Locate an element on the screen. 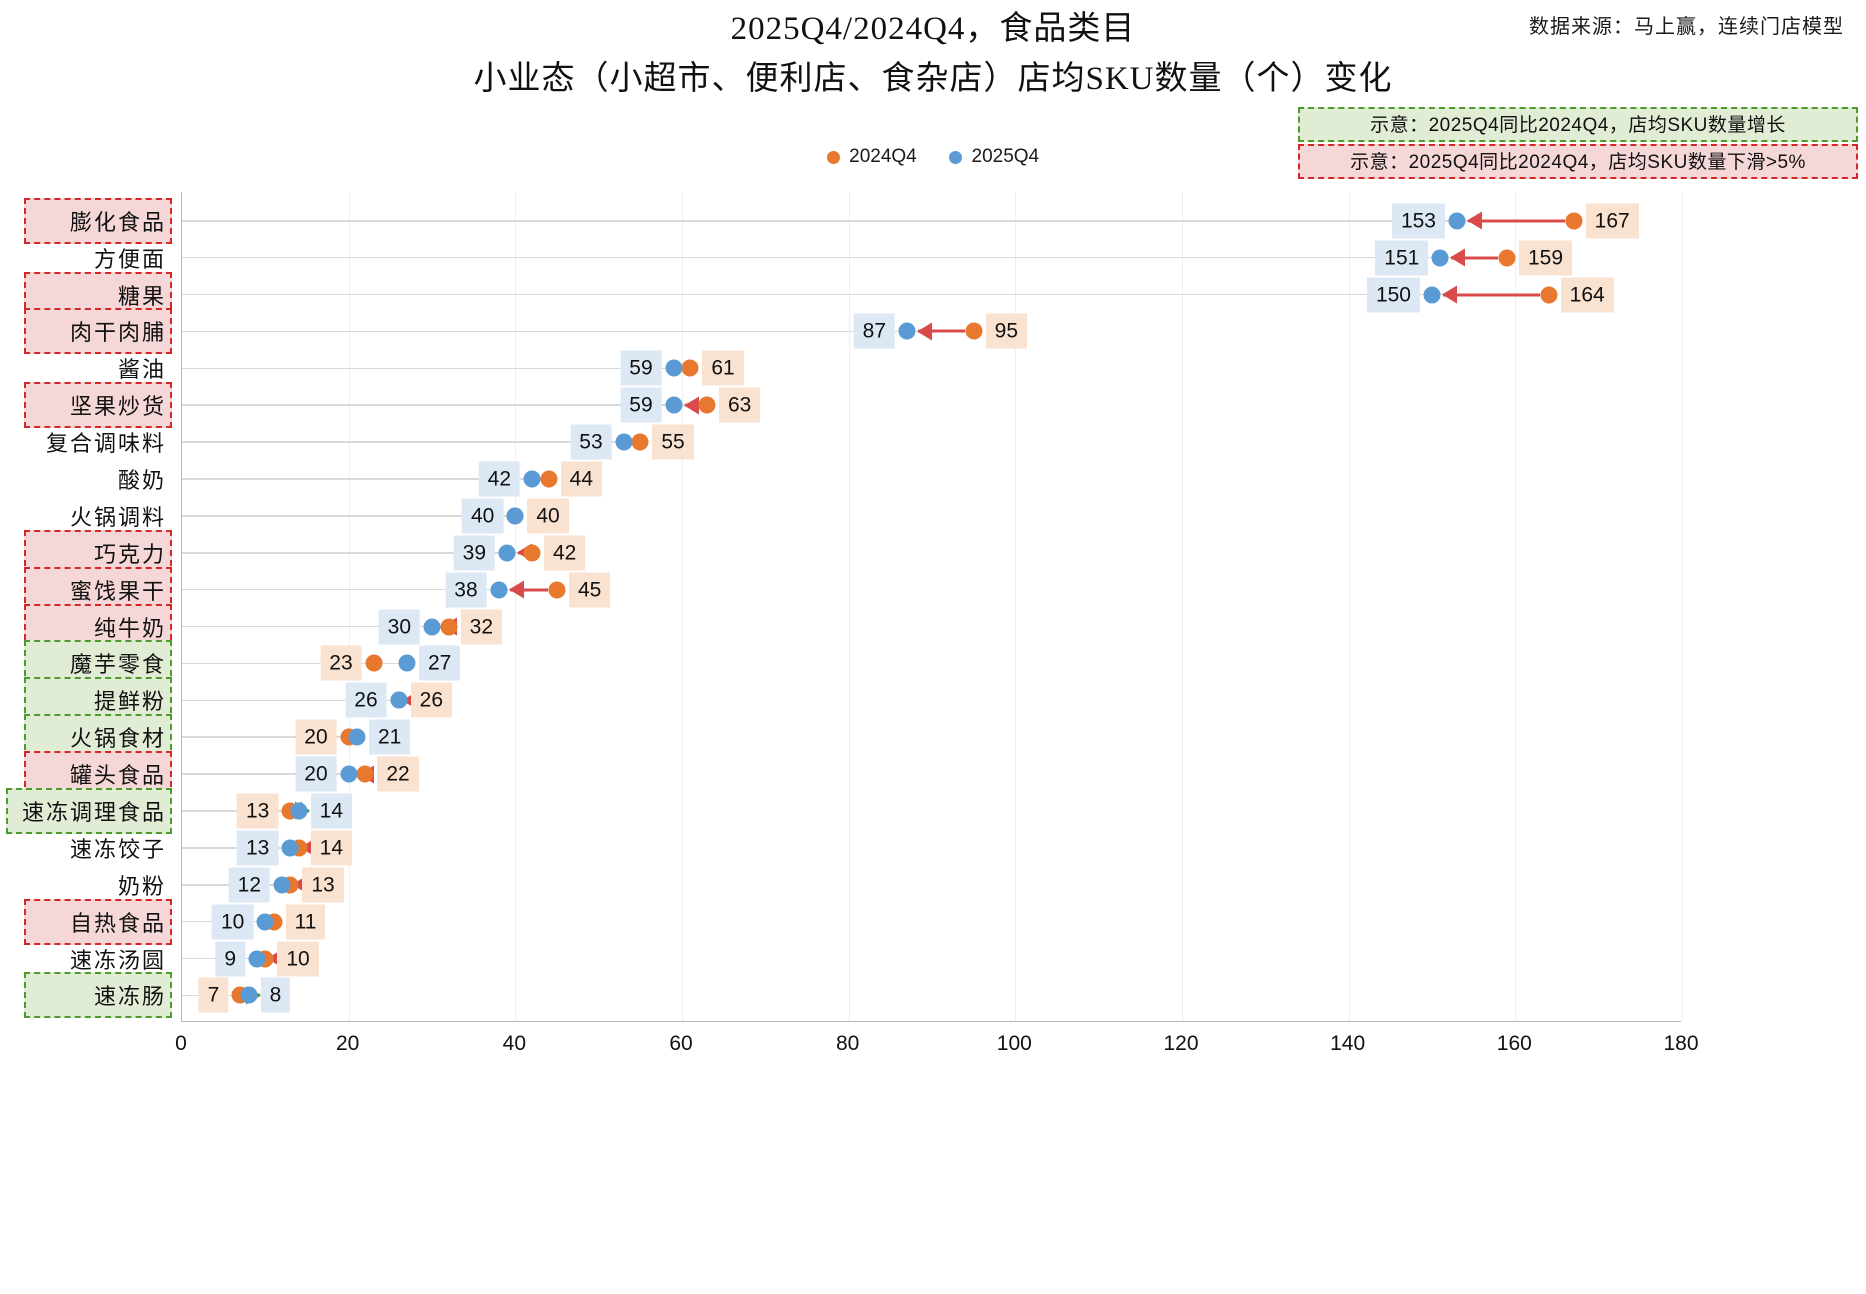 This screenshot has height=1294, width=1866. category-label-row: 酱油 is located at coordinates (86, 368).